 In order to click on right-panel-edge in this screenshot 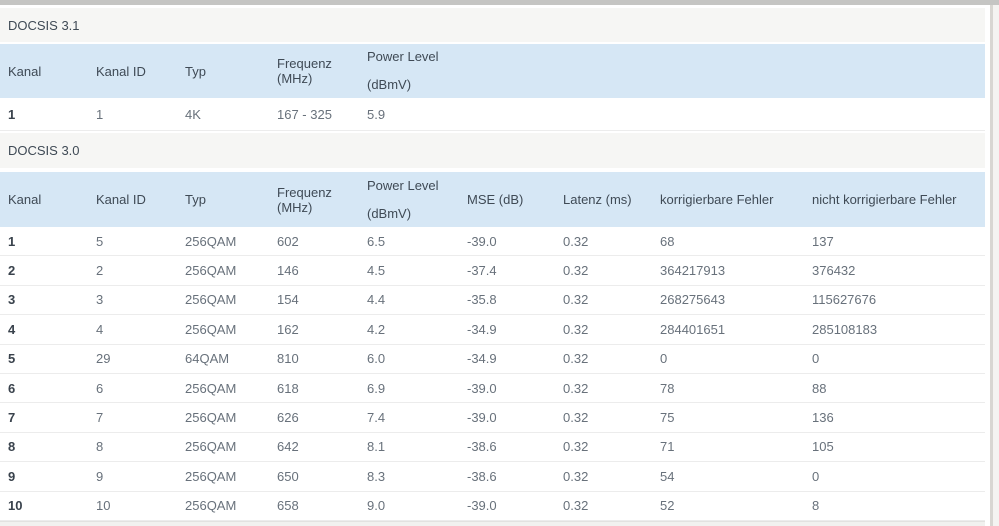, I will do `click(992, 265)`.